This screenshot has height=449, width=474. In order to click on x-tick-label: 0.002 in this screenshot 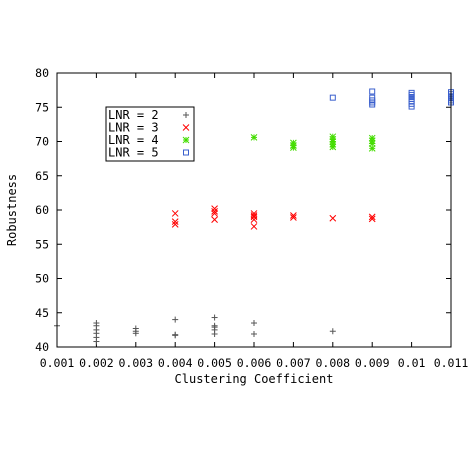, I will do `click(96, 363)`.